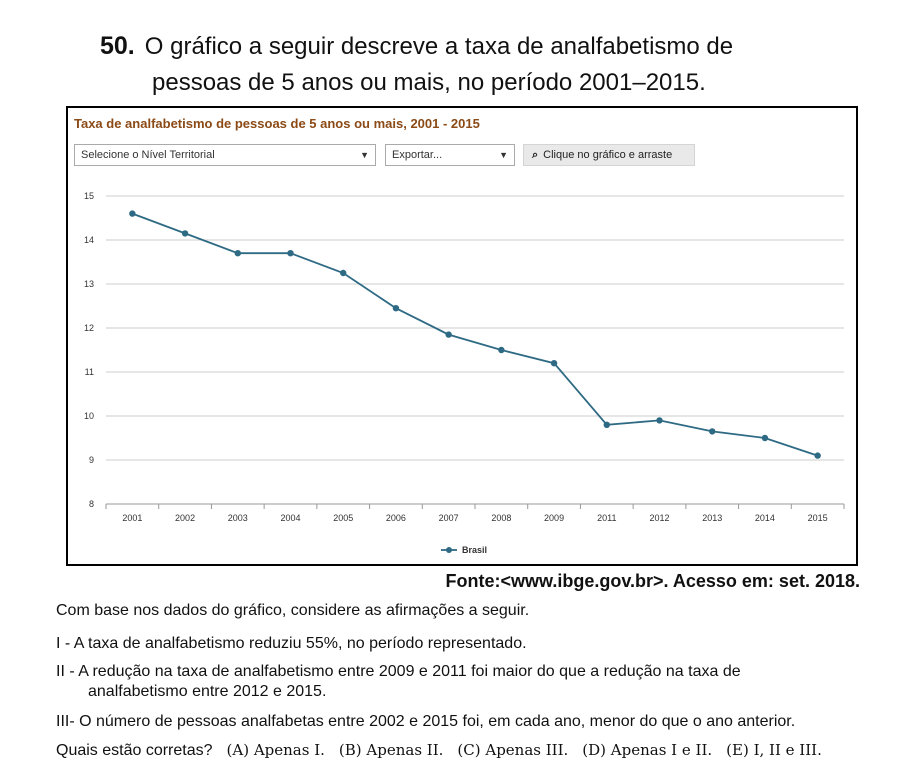 The height and width of the screenshot is (777, 900). I want to click on legend-label: Brasil, so click(474, 550).